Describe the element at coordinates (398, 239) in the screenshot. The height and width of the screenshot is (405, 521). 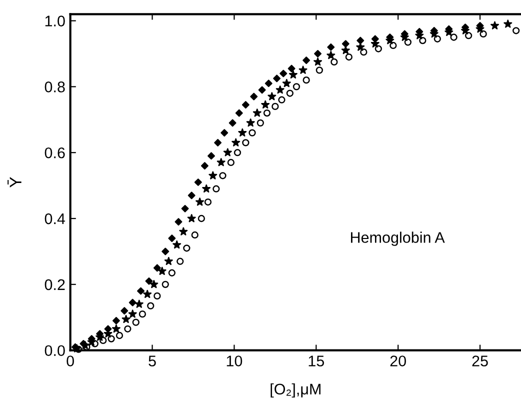
I see `annotation: Hemoglobin A` at that location.